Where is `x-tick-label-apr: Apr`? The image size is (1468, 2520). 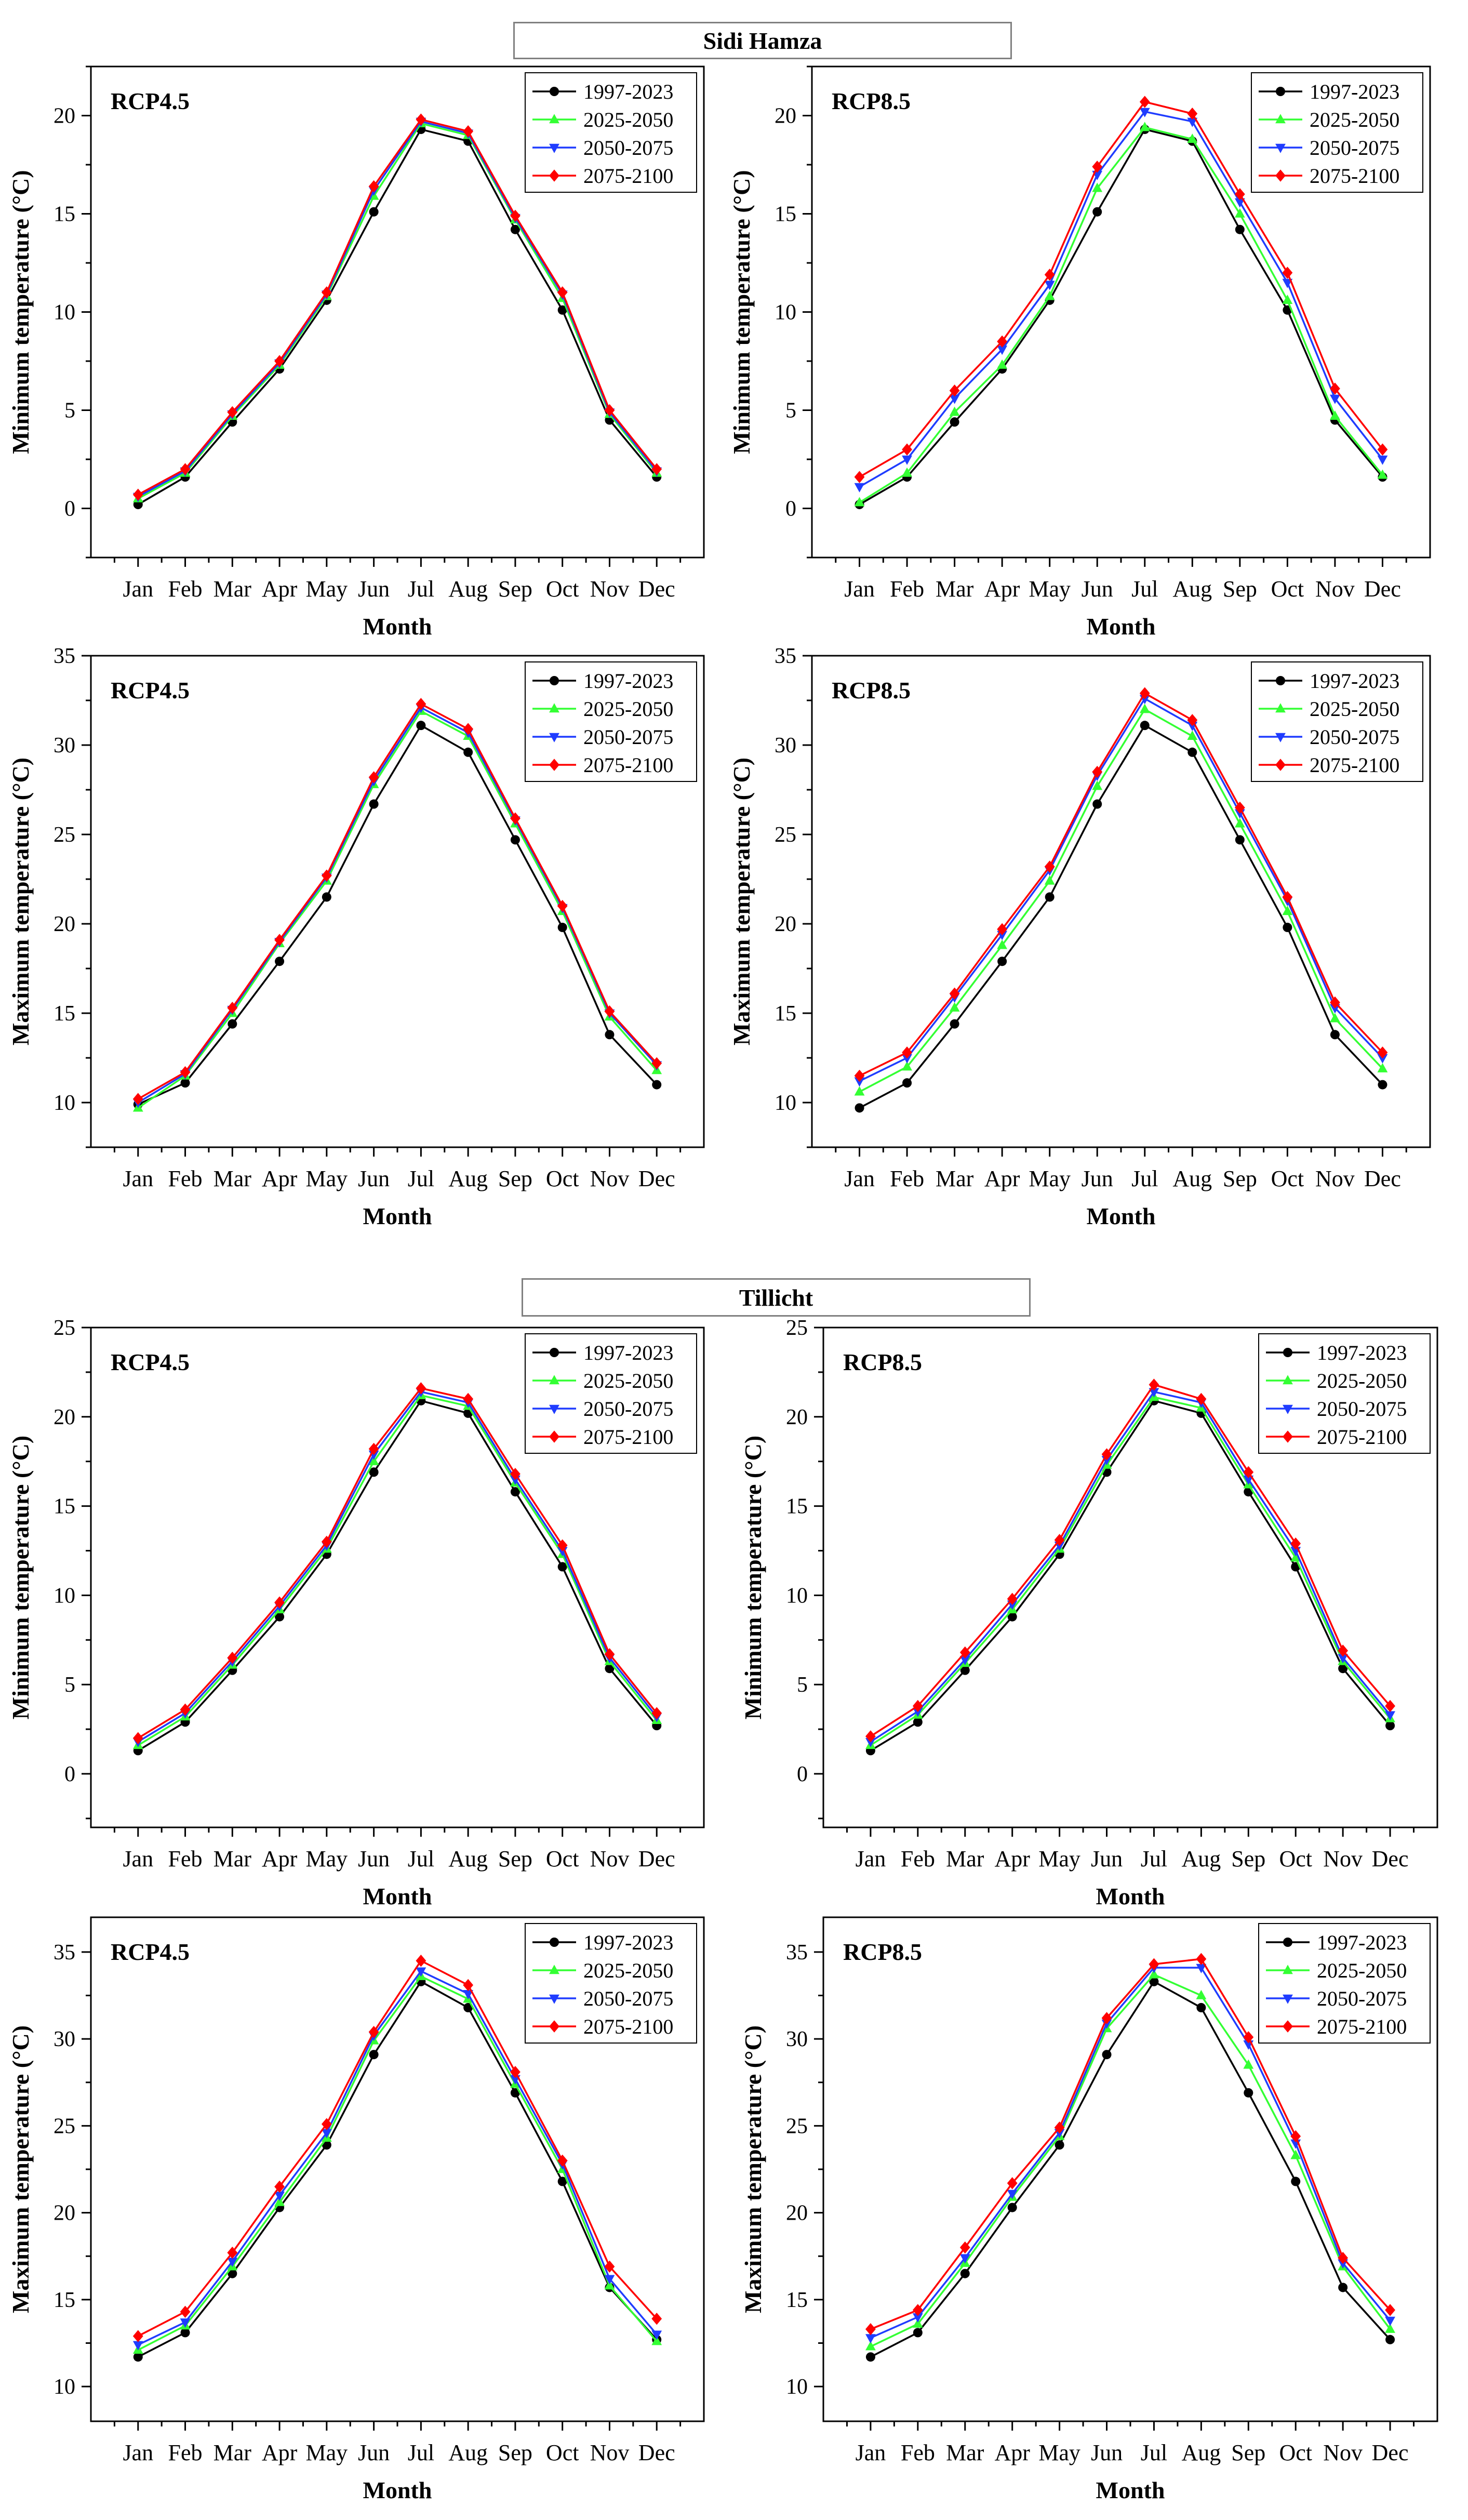
x-tick-label-apr: Apr is located at coordinates (1012, 2453).